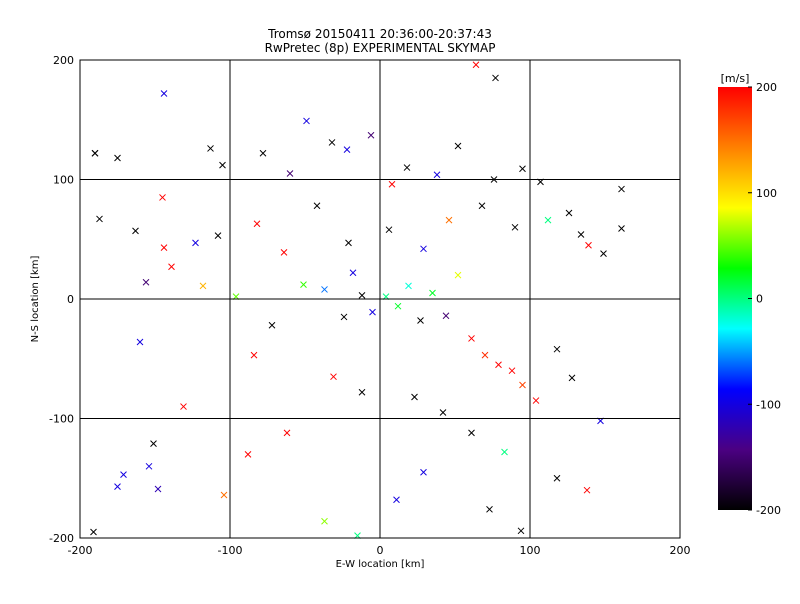 This screenshot has height=604, width=800. I want to click on y-tick-label: 0, so click(70, 299).